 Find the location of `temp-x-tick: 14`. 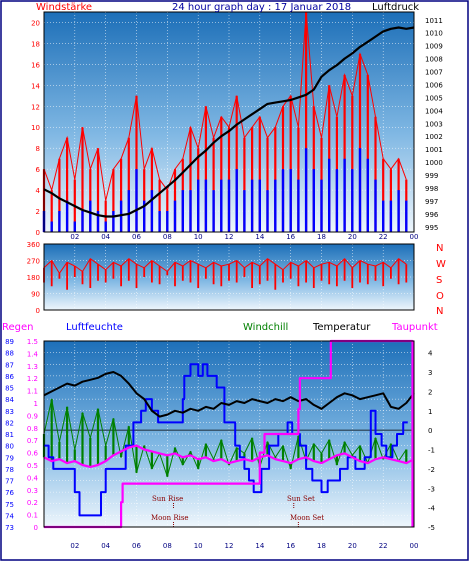

temp-x-tick: 14 is located at coordinates (259, 546).